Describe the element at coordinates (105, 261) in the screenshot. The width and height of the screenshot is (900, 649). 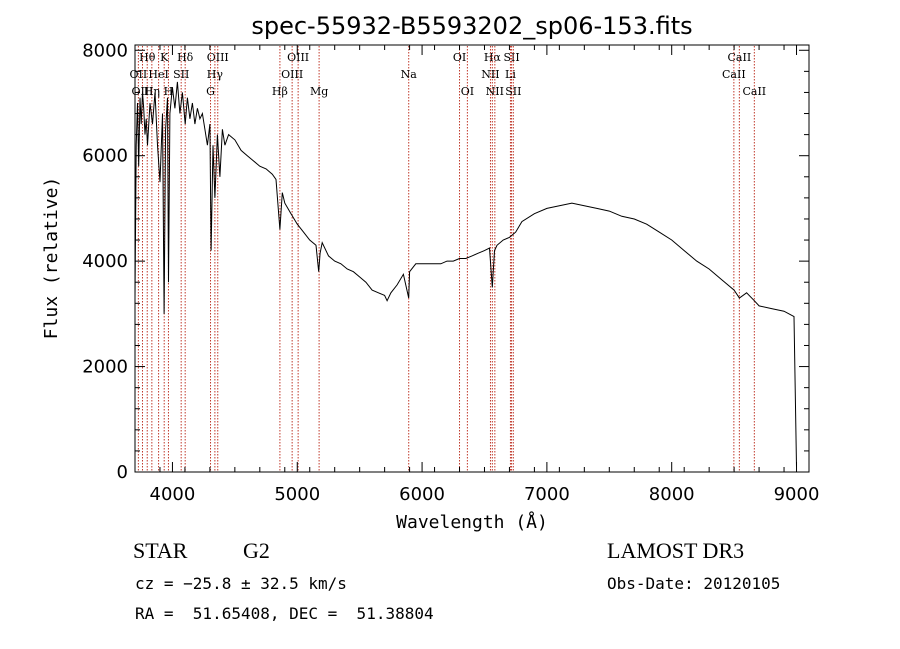
I see `y-tick-label: 4000` at that location.